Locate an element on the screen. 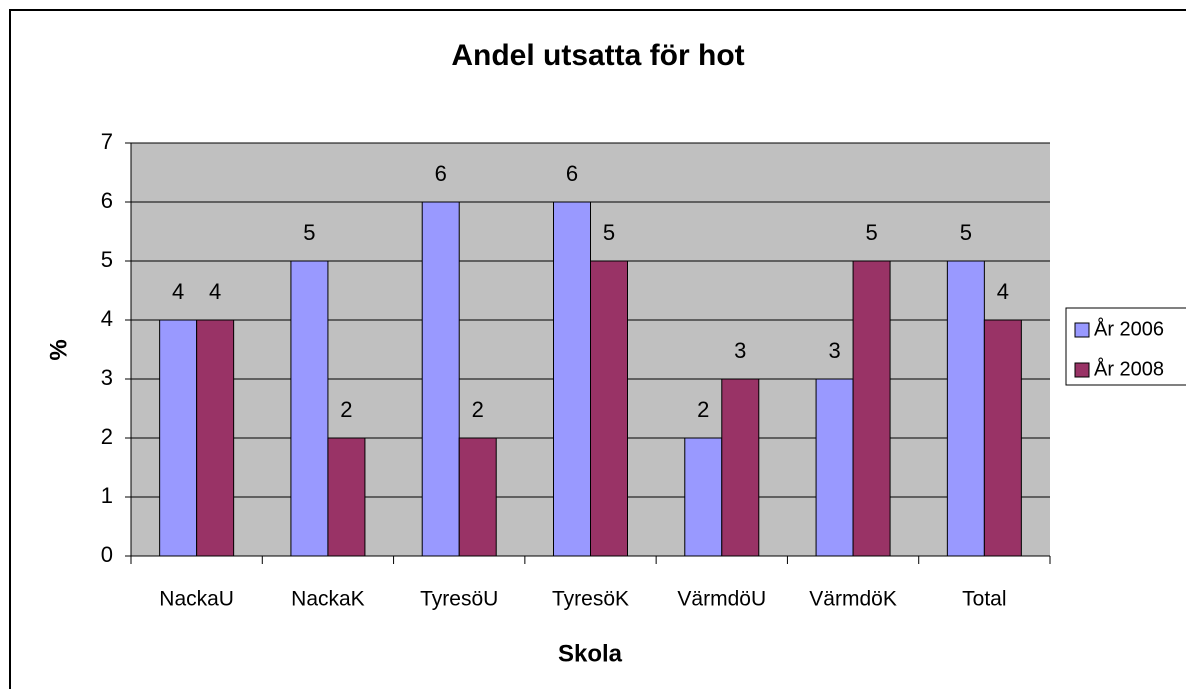  chart-title: Andel utsatta för hot is located at coordinates (597, 55).